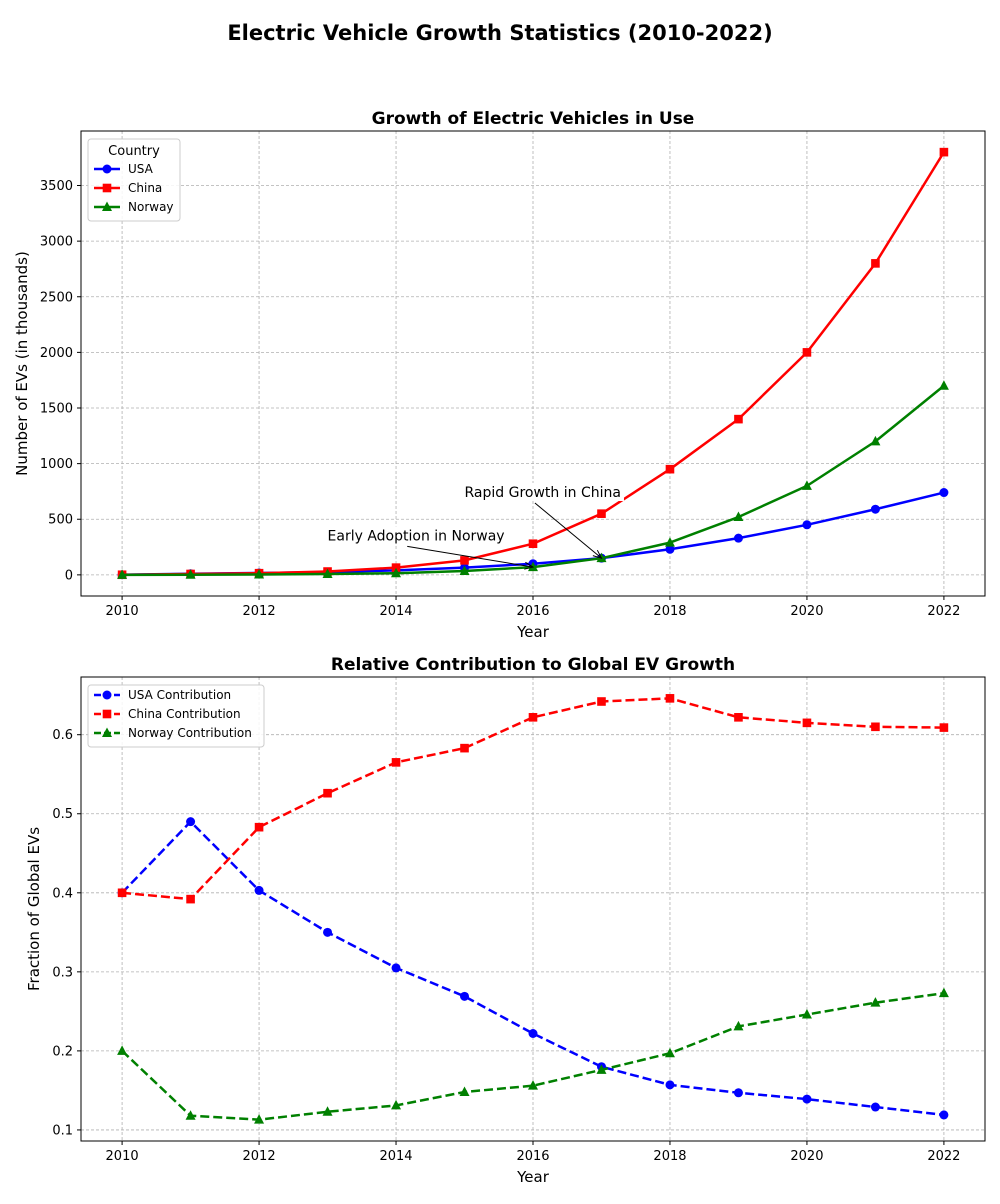 Image resolution: width=1000 pixels, height=1204 pixels. I want to click on legend-label: USA, so click(141, 169).